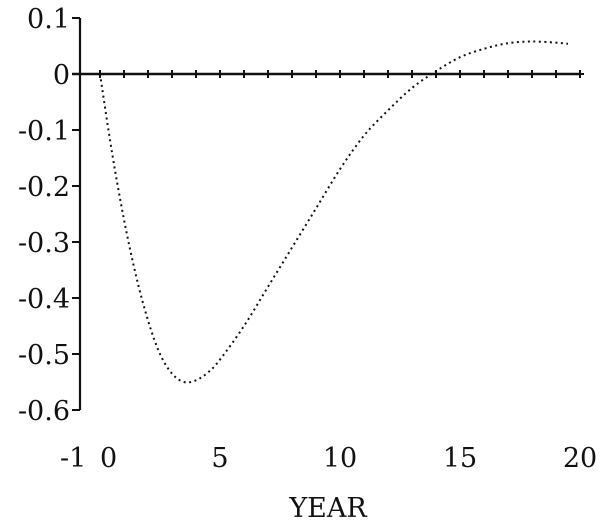 This screenshot has height=527, width=600. I want to click on x-axis: -1 0 5 10 15 20, so click(328, 458).